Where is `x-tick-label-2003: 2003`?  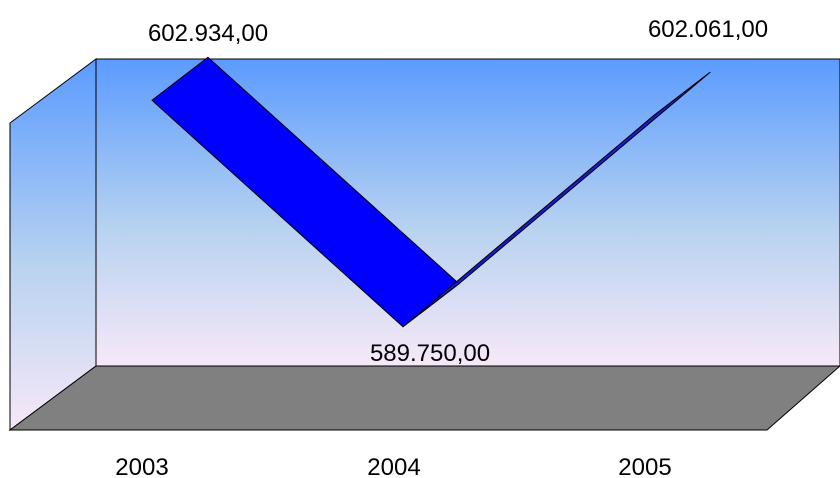 x-tick-label-2003: 2003 is located at coordinates (141, 466).